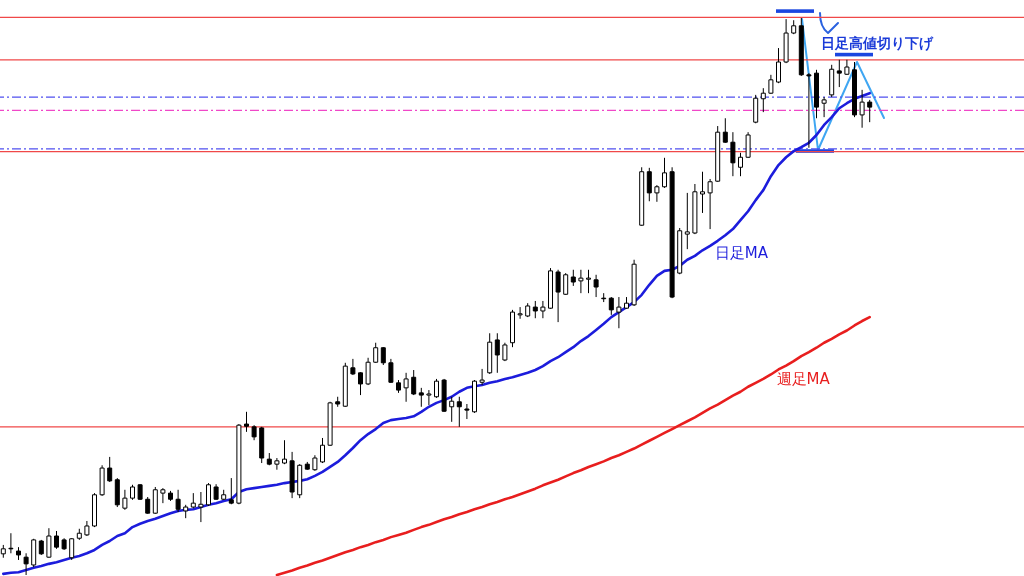  Describe the element at coordinates (877, 43) in the screenshot. I see `annotation: 日足高値切り下げ` at that location.